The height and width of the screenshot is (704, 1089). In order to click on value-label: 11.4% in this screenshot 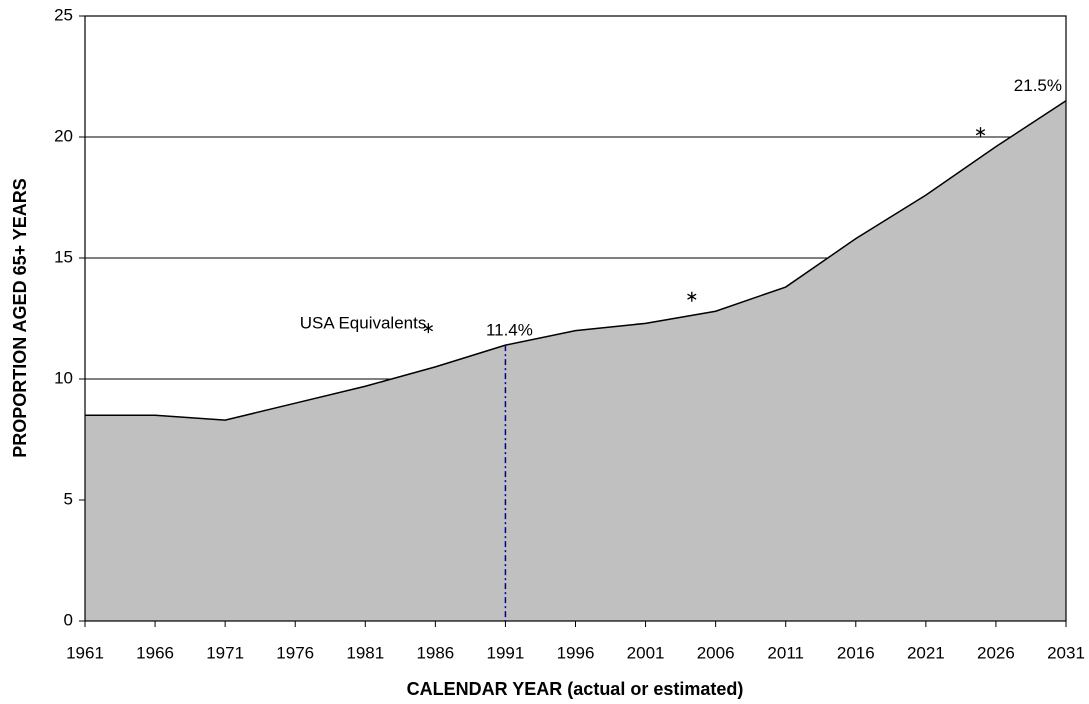, I will do `click(509, 330)`.